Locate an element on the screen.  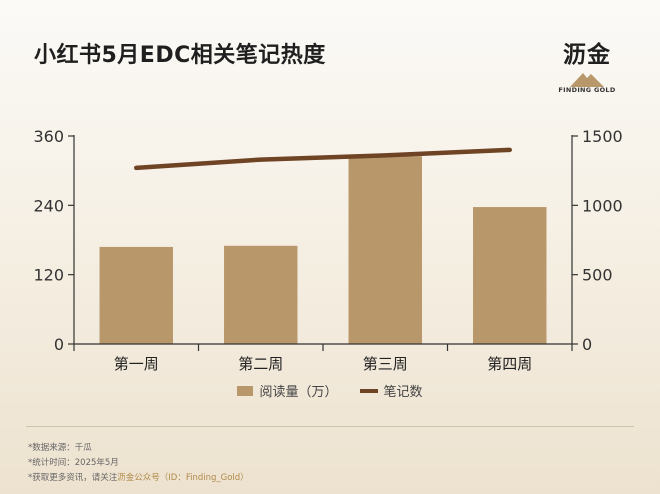
x-tick-label: 第二周 is located at coordinates (260, 364).